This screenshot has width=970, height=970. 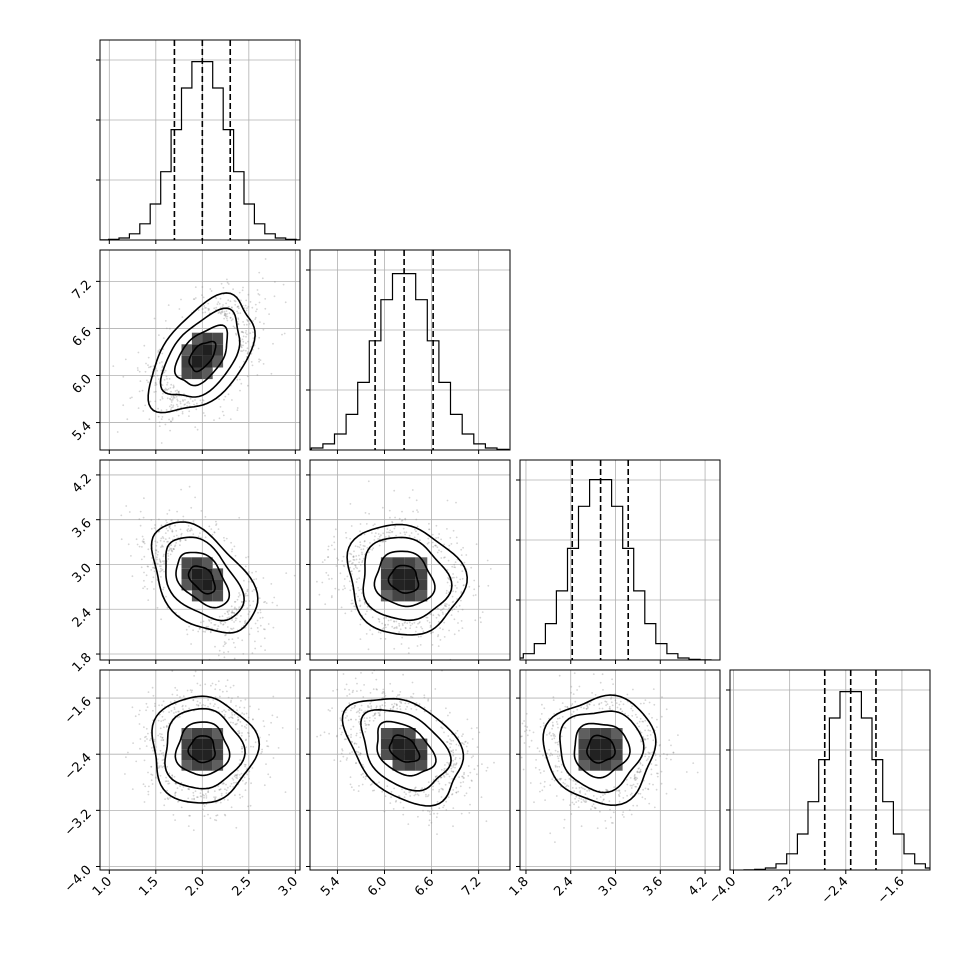 I want to click on x-tick-label-3-0: −4.0, so click(x=722, y=890).